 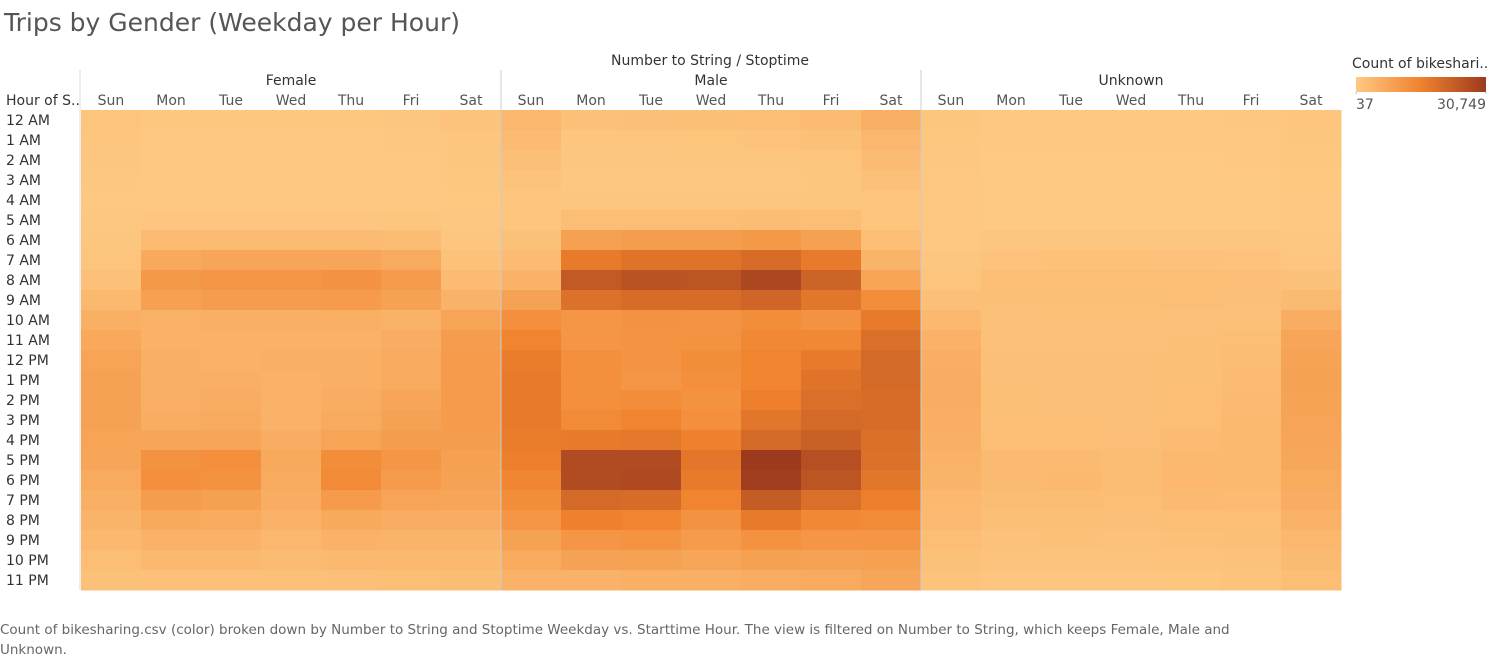 I want to click on x-tick-label: Fri, so click(x=411, y=101).